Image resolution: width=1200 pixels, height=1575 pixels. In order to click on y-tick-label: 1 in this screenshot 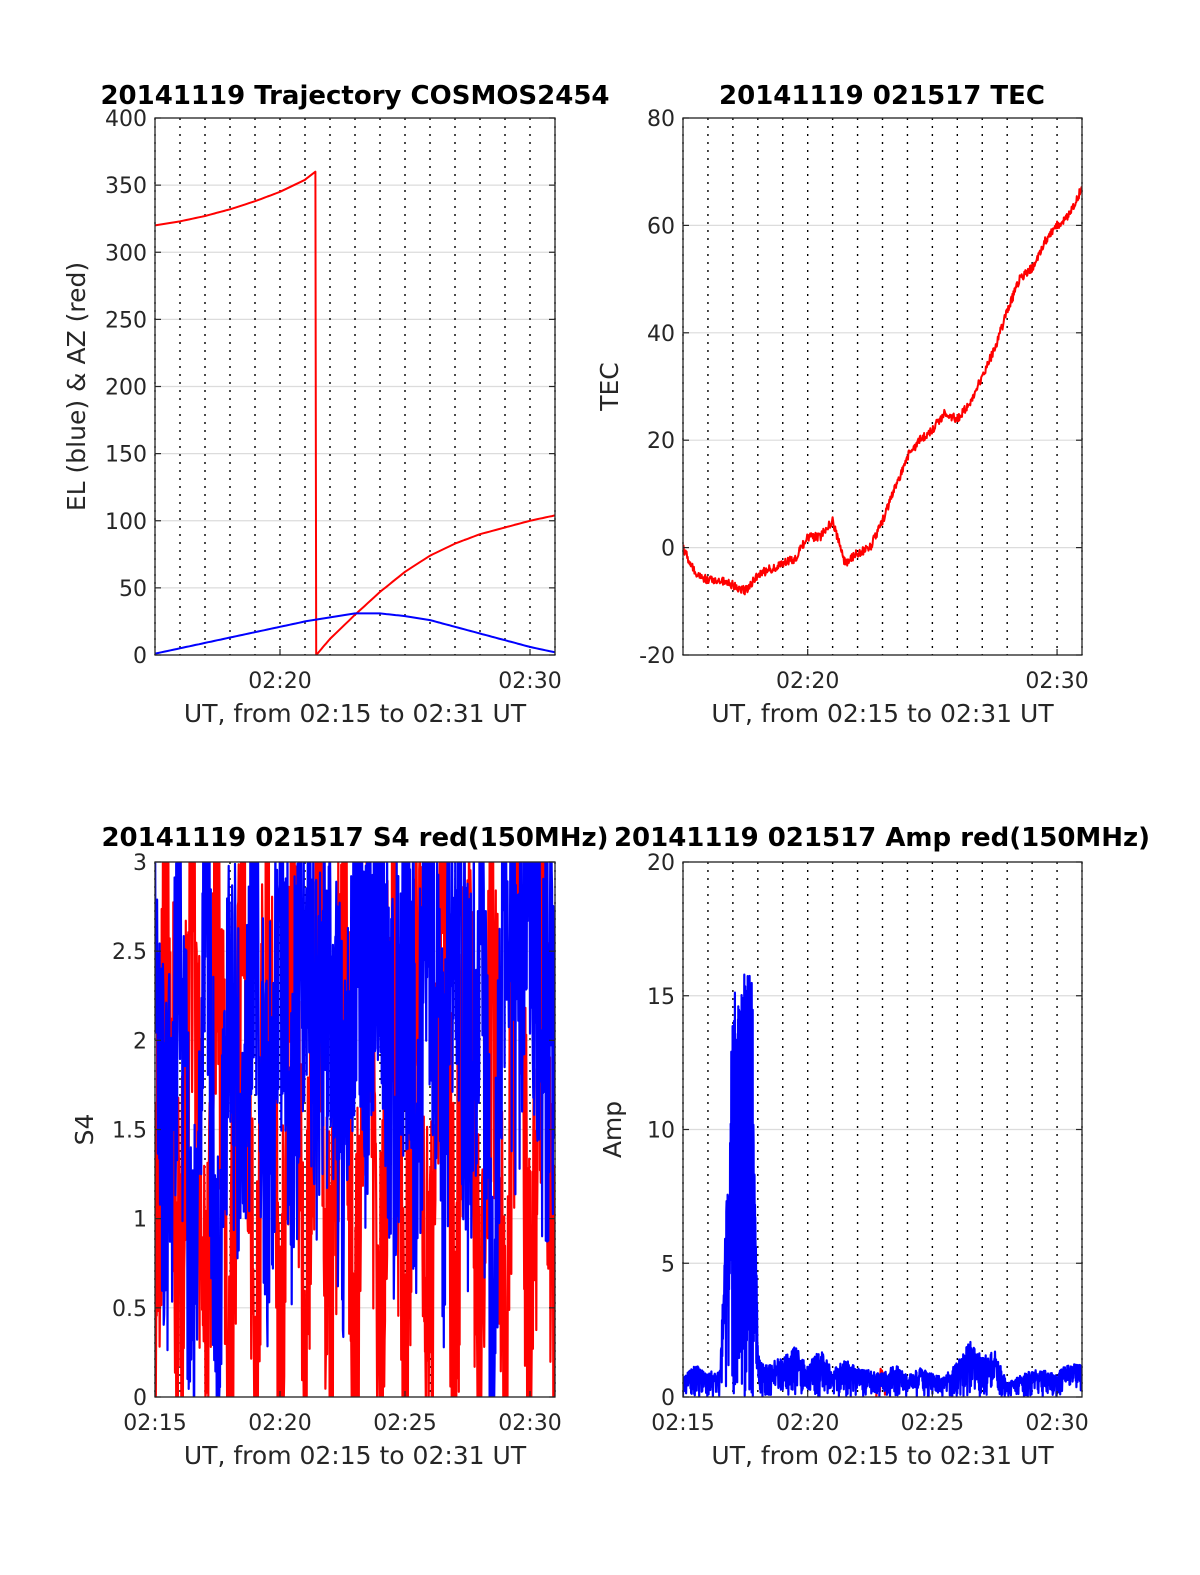, I will do `click(140, 1220)`.